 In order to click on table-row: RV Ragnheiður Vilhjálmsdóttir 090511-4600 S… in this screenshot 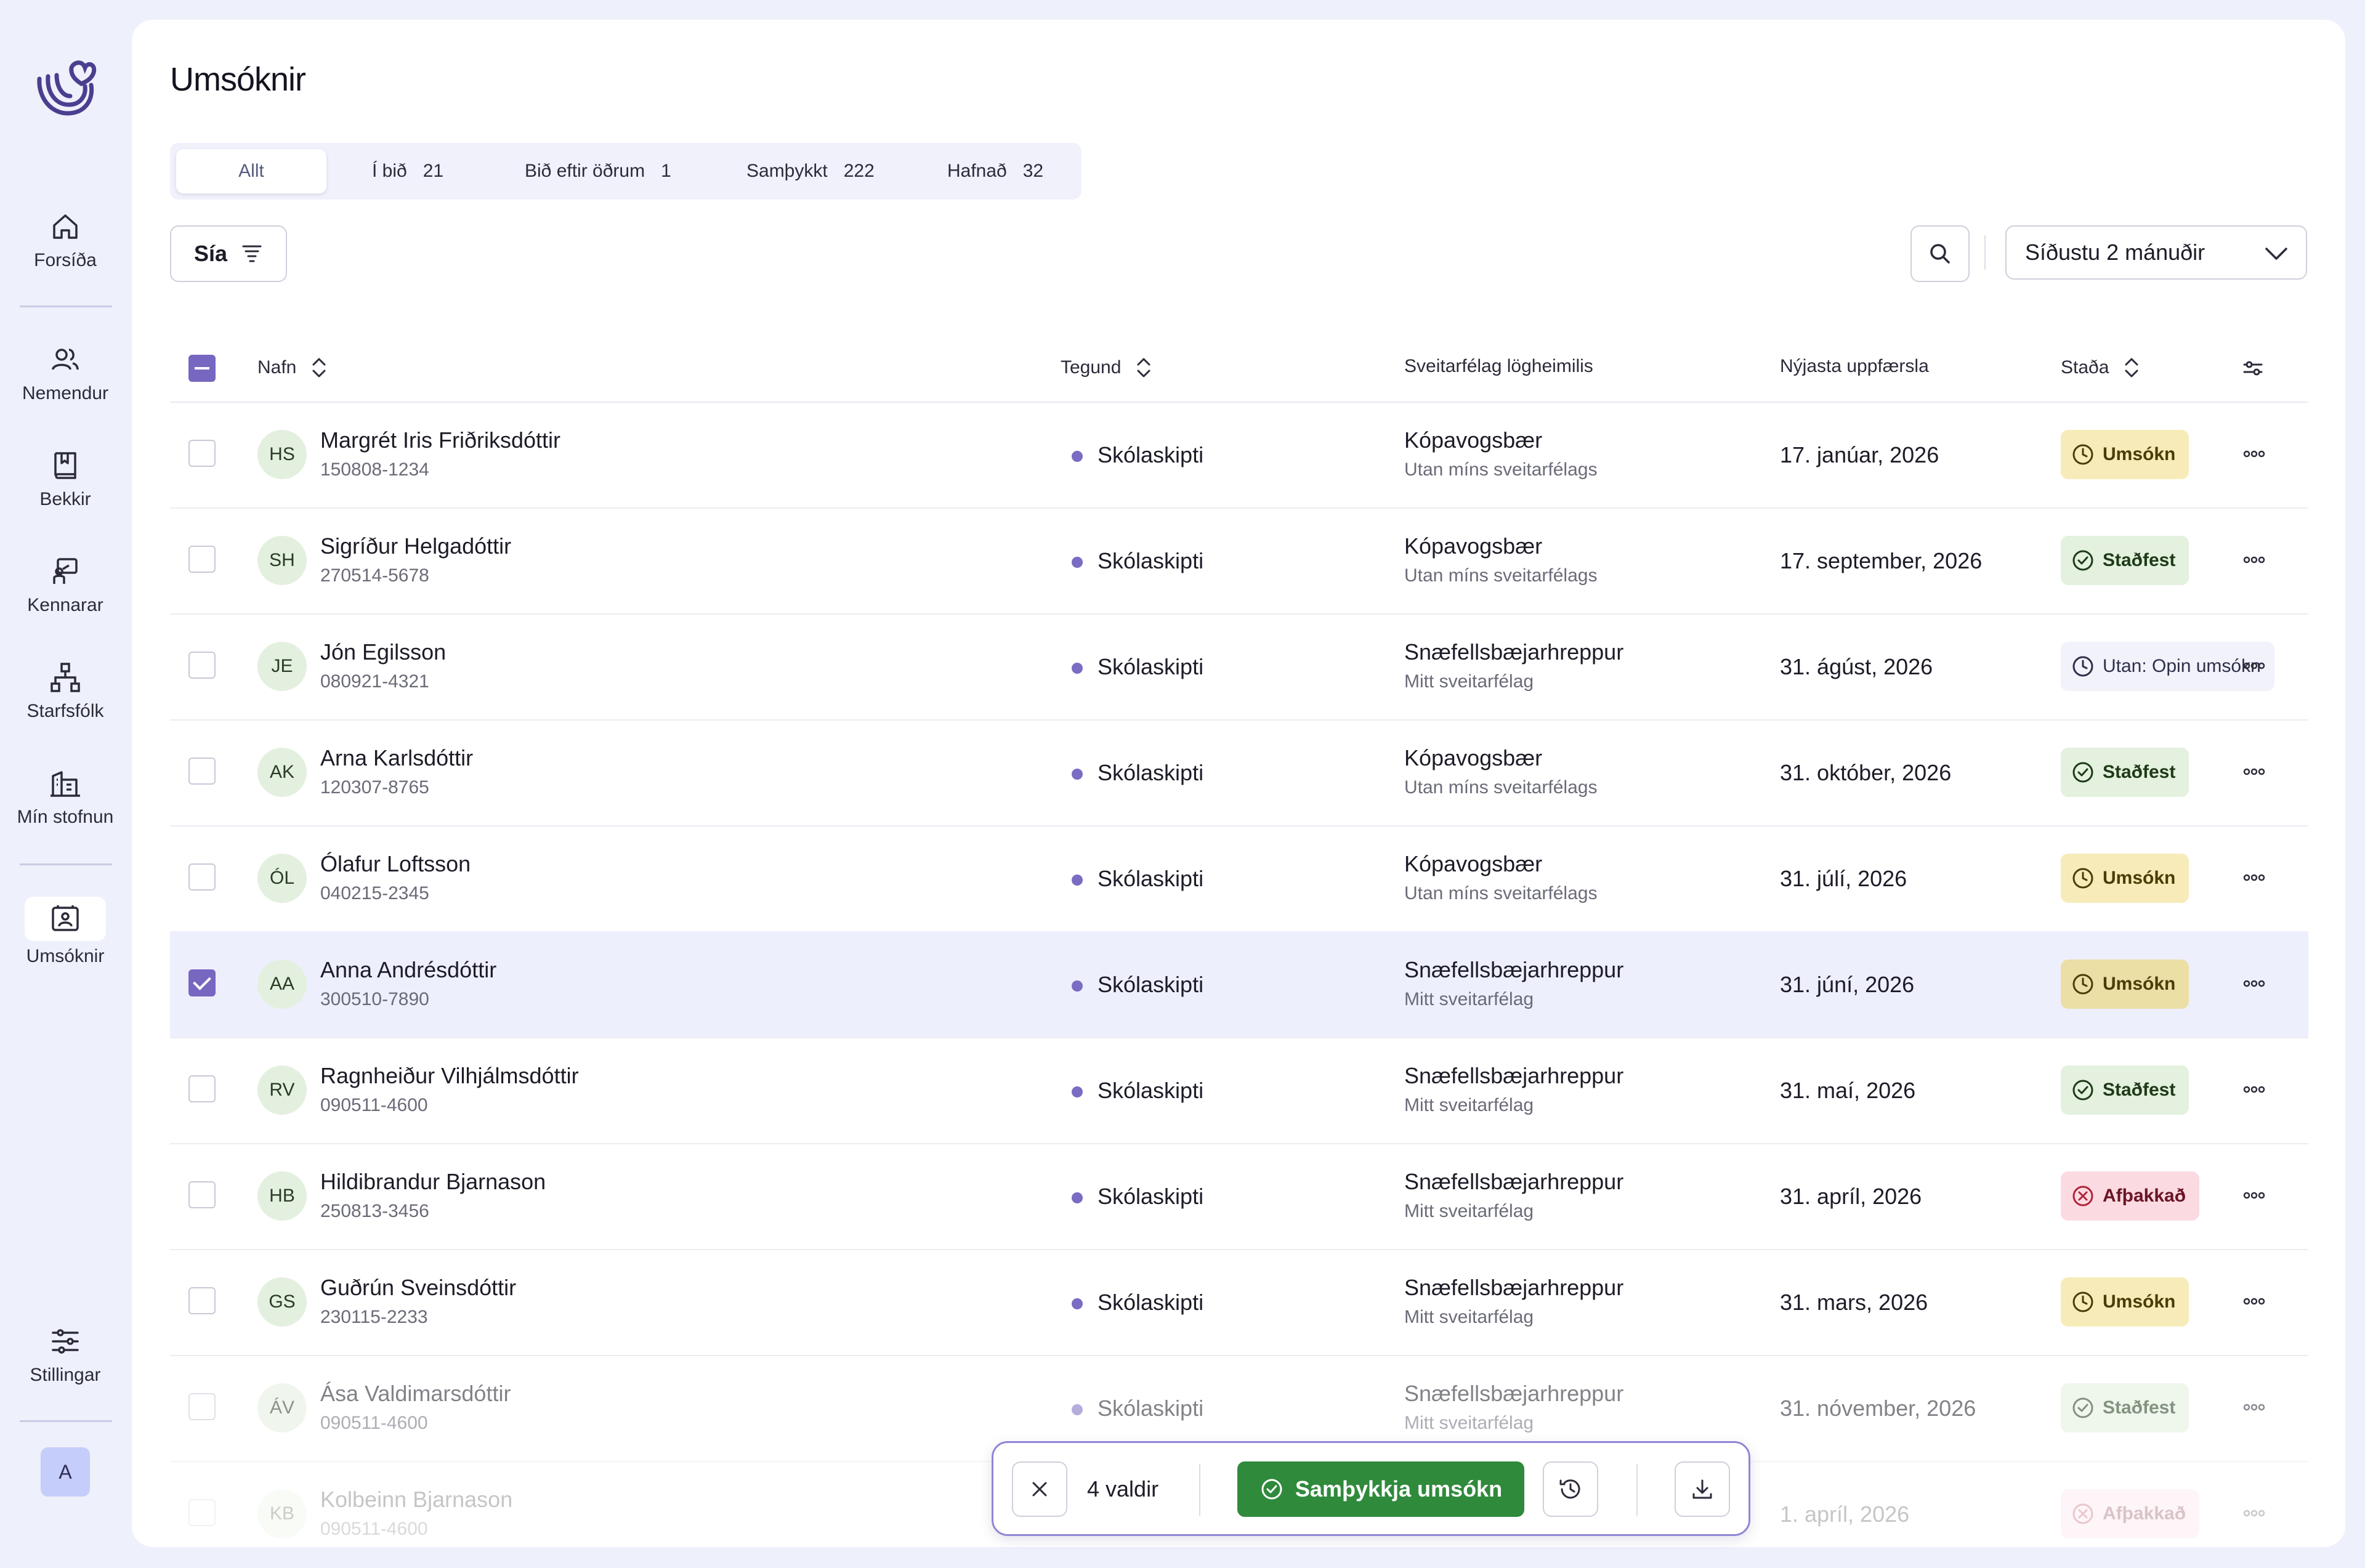, I will do `click(1239, 1091)`.